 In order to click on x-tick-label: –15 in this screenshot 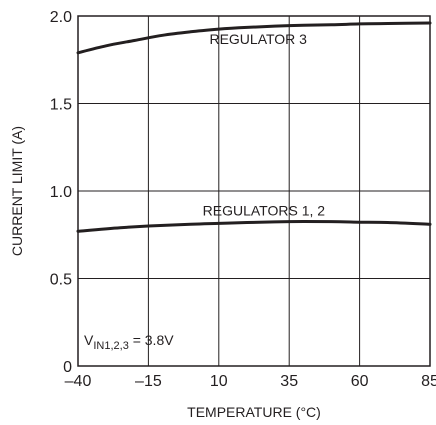, I will do `click(148, 381)`.